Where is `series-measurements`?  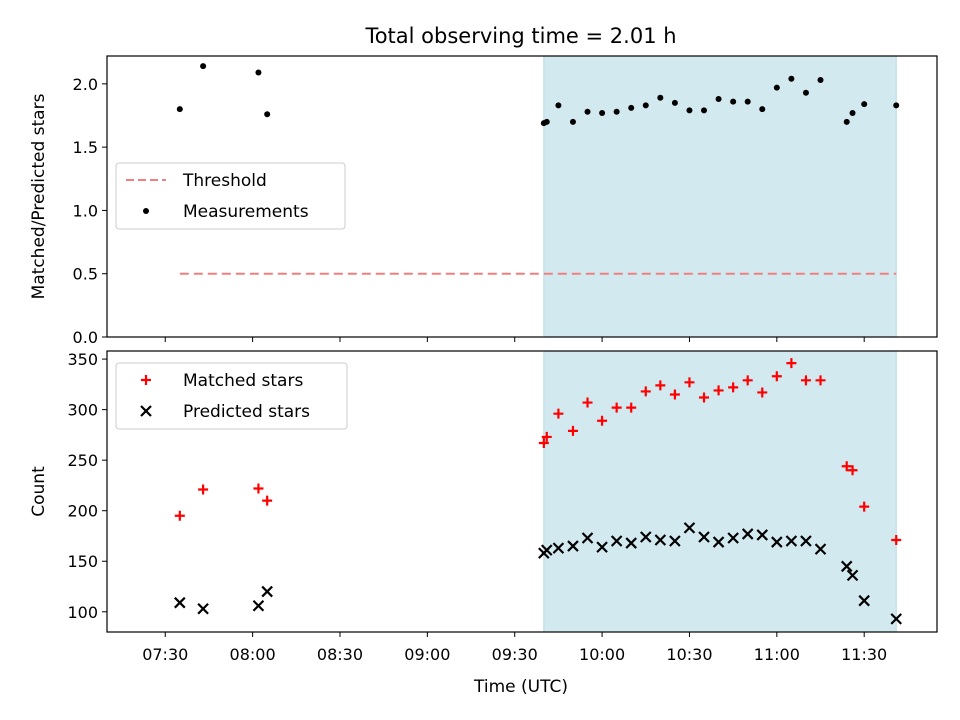 series-measurements is located at coordinates (538, 95).